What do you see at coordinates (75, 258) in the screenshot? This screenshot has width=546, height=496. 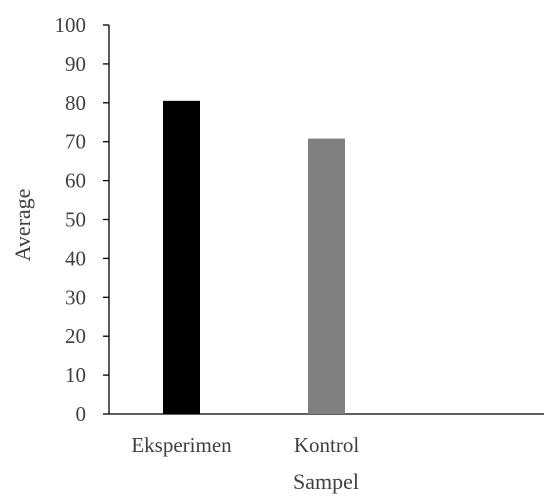 I see `y-tick-label: 40` at bounding box center [75, 258].